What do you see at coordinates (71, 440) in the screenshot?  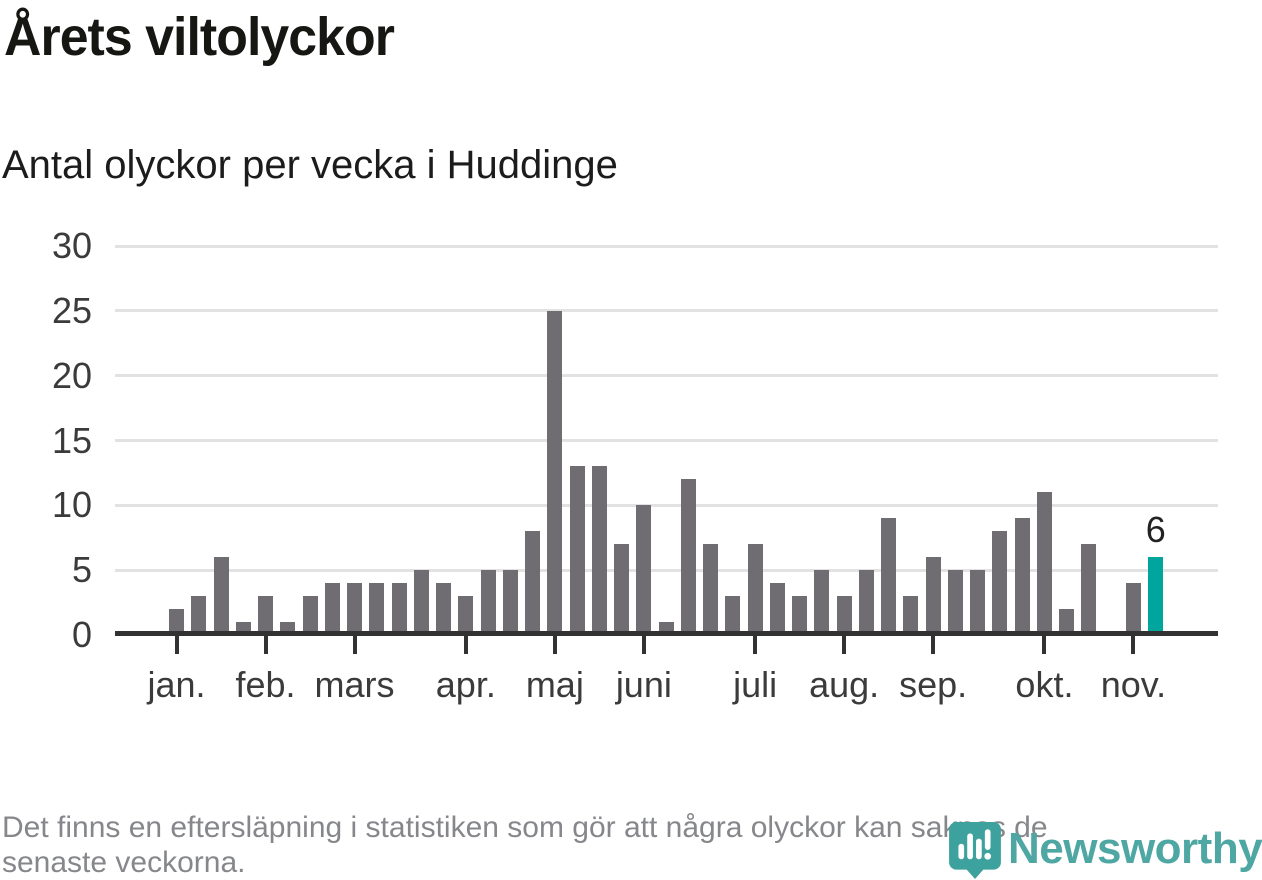 I see `y-axis-label-15: 15` at bounding box center [71, 440].